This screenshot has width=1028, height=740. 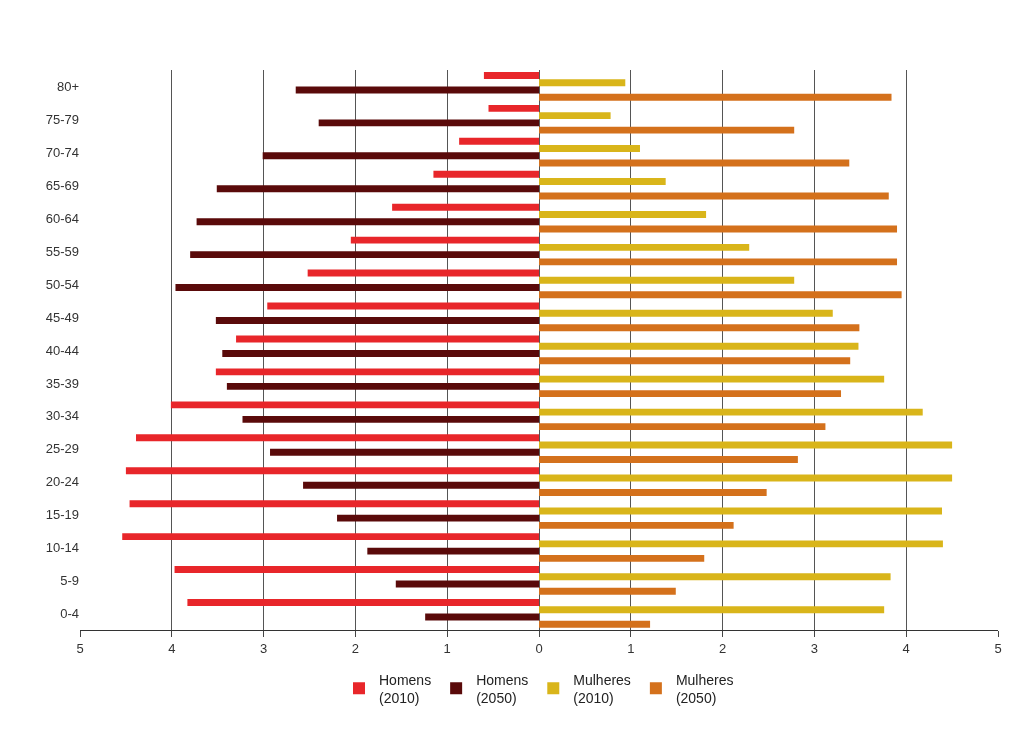 What do you see at coordinates (62, 515) in the screenshot?
I see `y-tick-label: 15-19` at bounding box center [62, 515].